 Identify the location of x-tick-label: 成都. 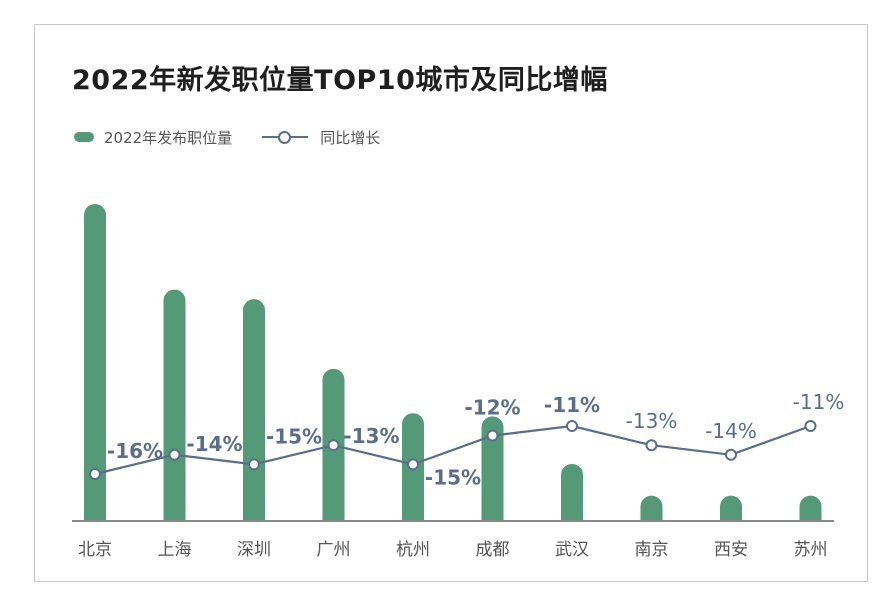
(493, 550).